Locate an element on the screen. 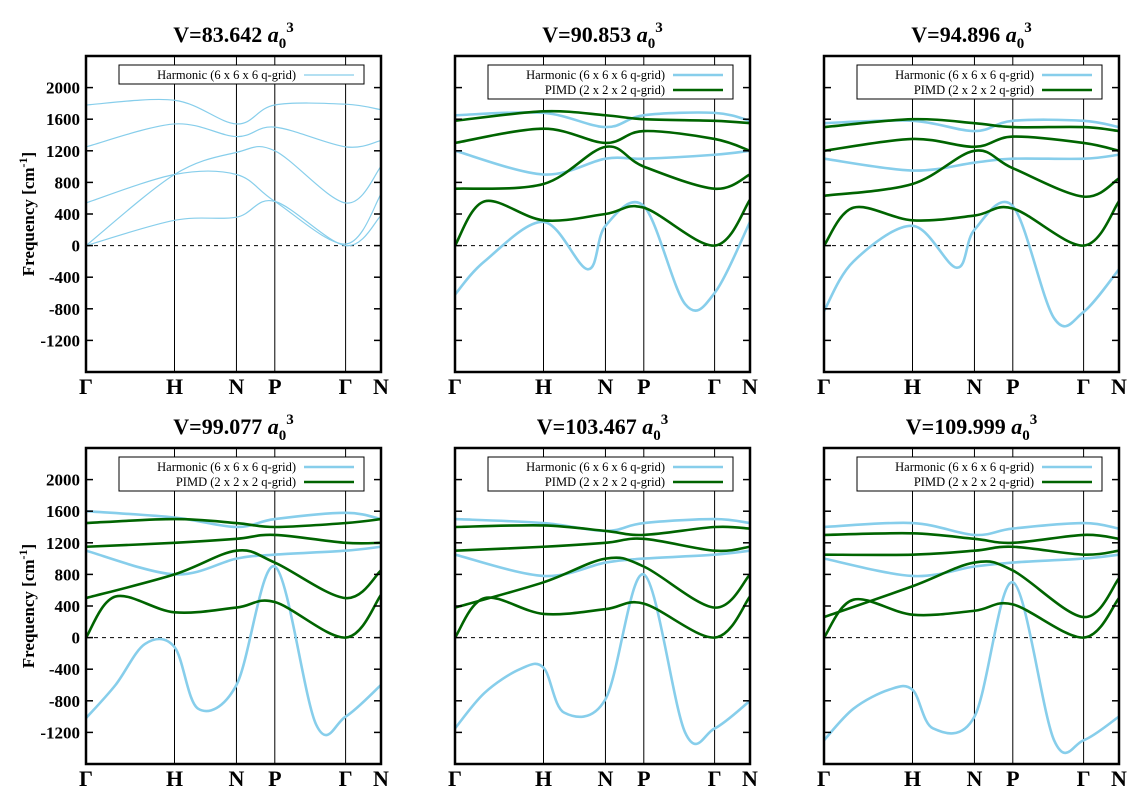 The image size is (1131, 790). y-axis-label: Frequency [cm-1] is located at coordinates (27, 214).